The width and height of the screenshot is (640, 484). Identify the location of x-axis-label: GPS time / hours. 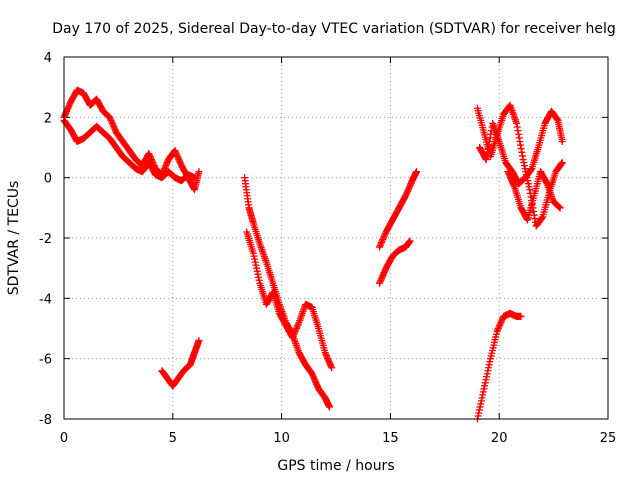
(335, 466).